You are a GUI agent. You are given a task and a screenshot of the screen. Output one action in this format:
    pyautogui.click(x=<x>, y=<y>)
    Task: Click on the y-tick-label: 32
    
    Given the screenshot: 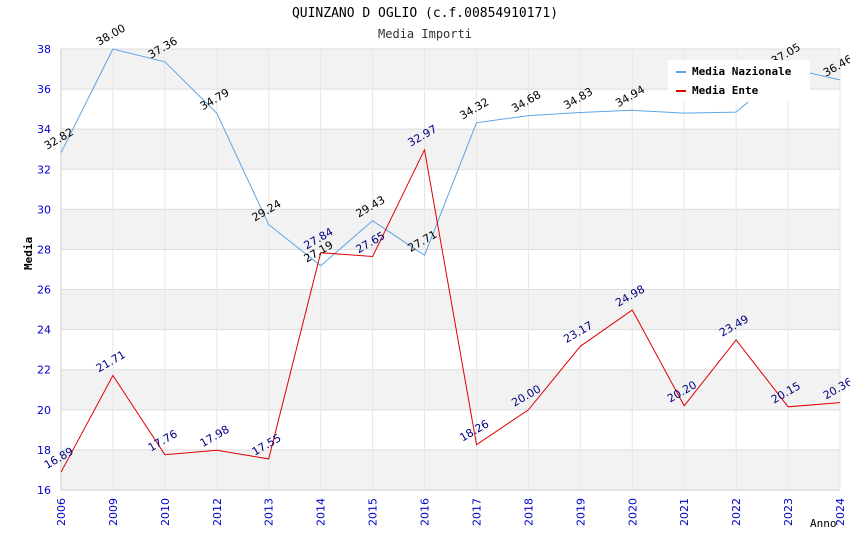 What is the action you would take?
    pyautogui.click(x=44, y=169)
    